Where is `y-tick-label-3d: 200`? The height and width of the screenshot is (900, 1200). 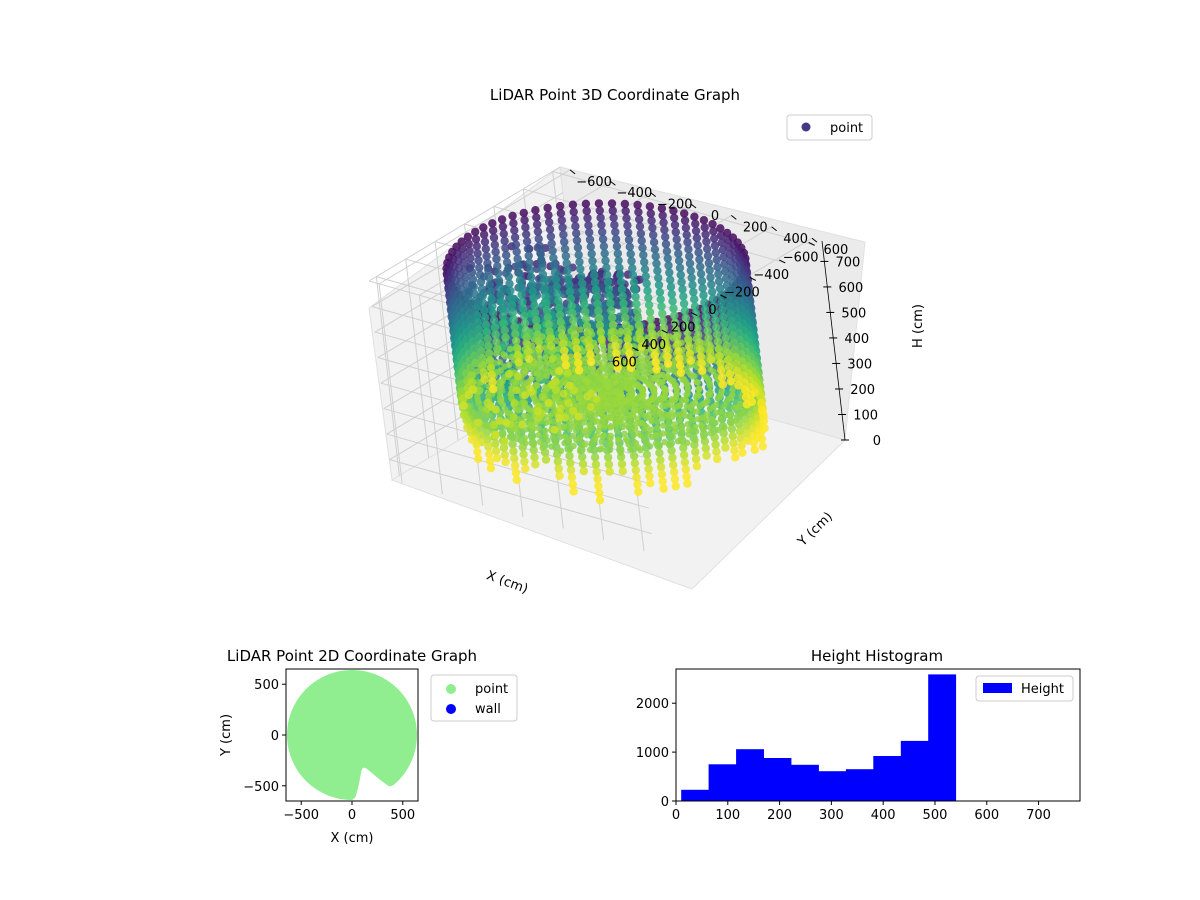 y-tick-label-3d: 200 is located at coordinates (755, 227).